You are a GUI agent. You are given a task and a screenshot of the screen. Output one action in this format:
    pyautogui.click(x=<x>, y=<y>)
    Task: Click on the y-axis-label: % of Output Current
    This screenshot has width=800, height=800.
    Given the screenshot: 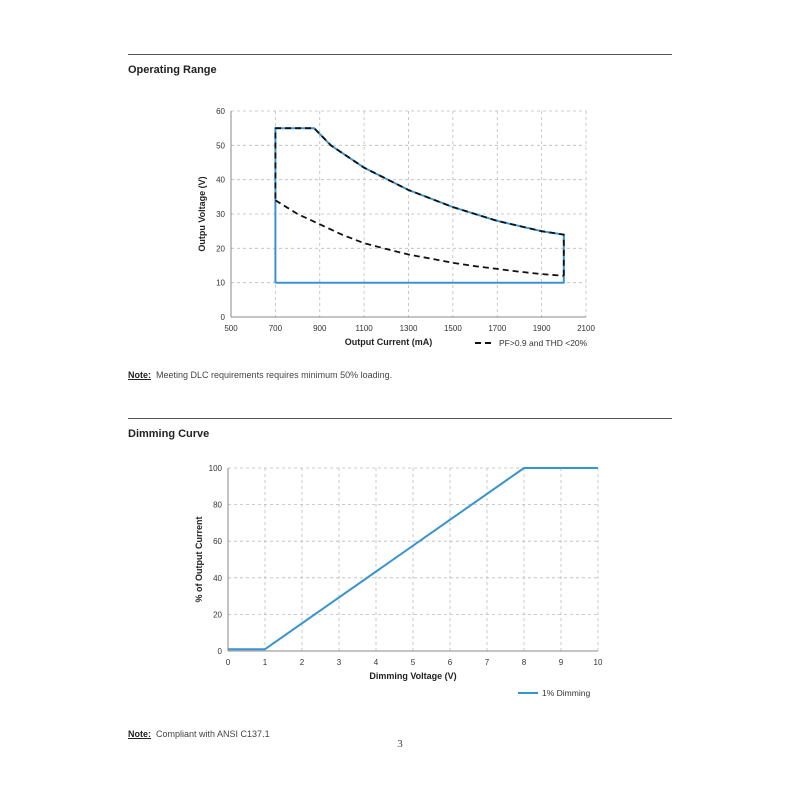 What is the action you would take?
    pyautogui.click(x=199, y=560)
    